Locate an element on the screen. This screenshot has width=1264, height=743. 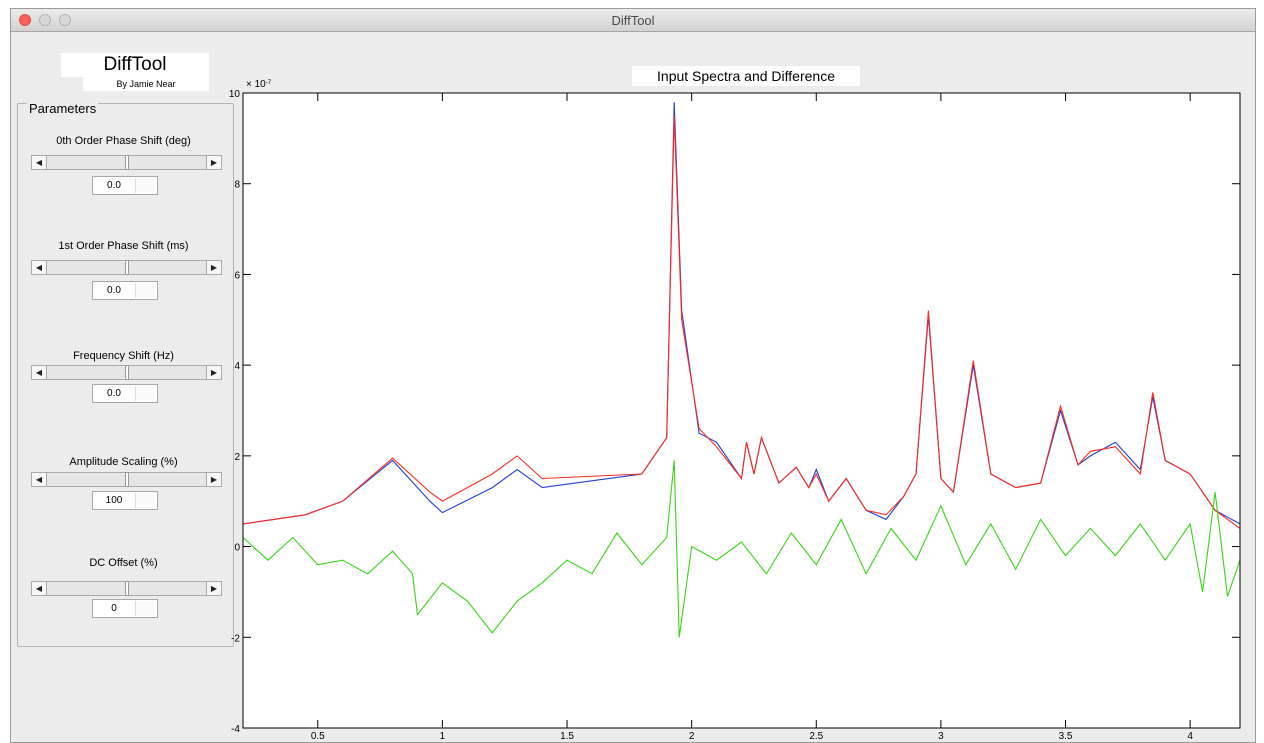
close-button is located at coordinates (25, 20).